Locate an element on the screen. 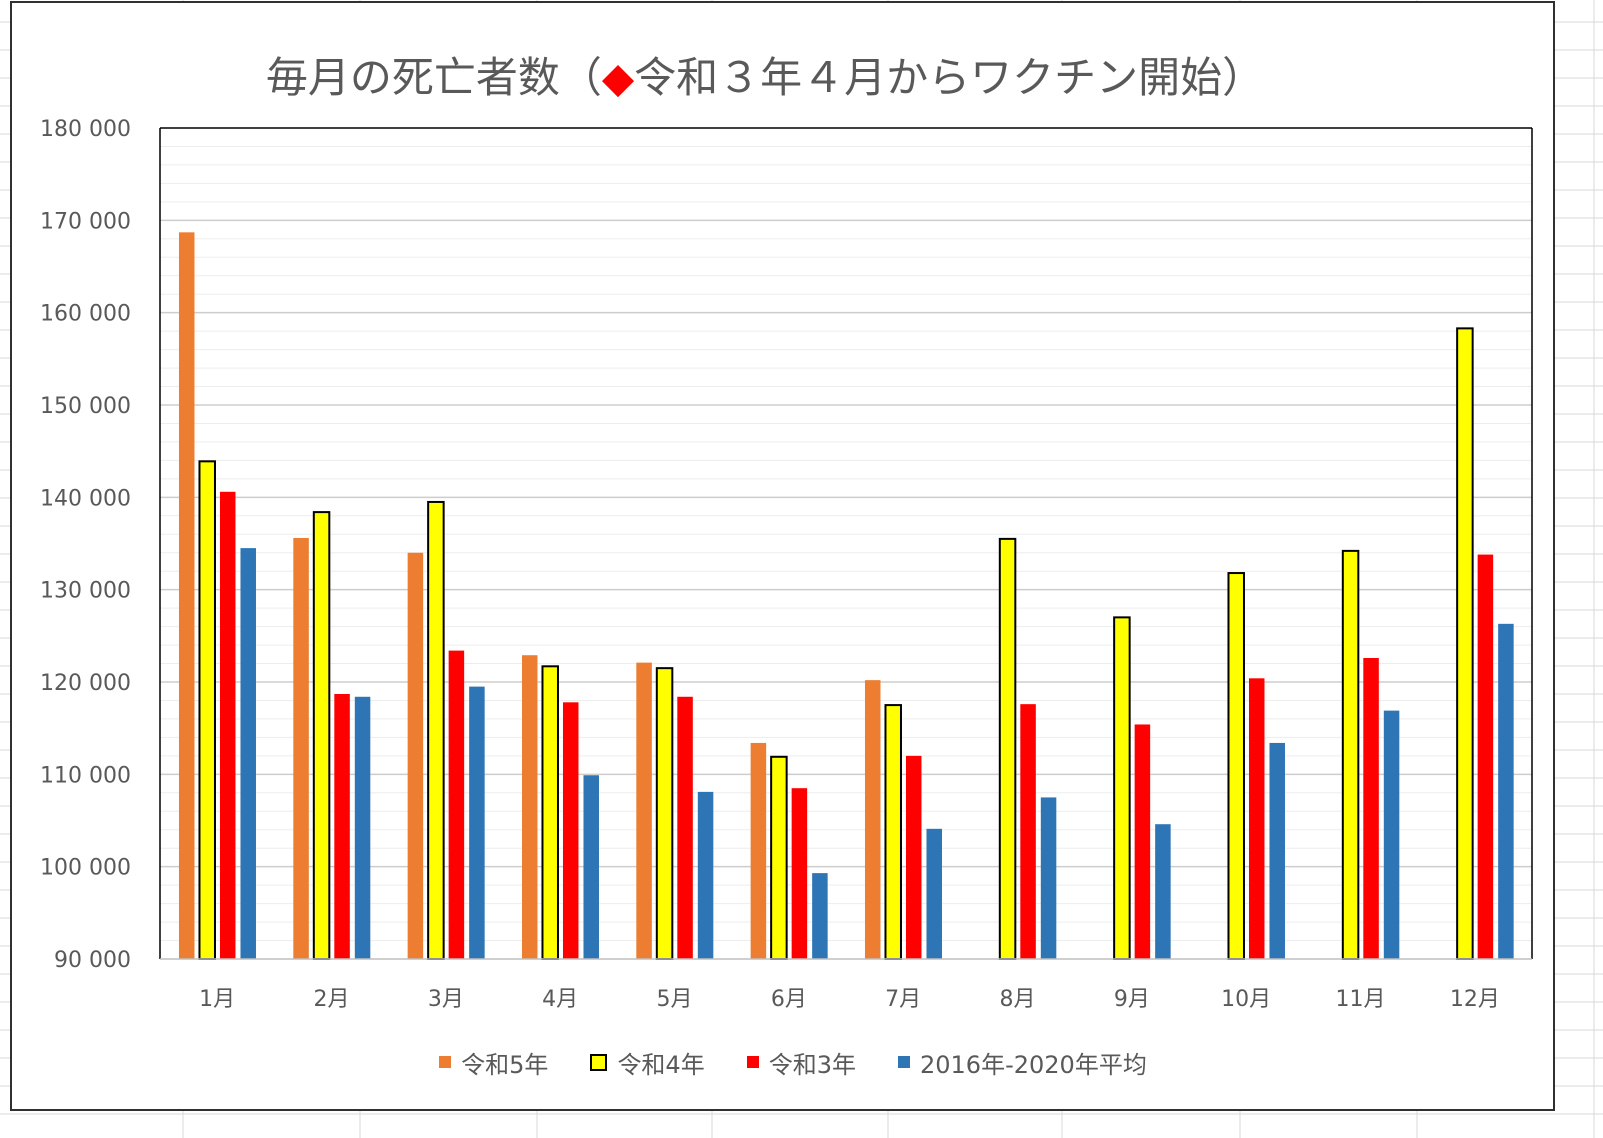  x-tick-label: 11月 is located at coordinates (1361, 999).